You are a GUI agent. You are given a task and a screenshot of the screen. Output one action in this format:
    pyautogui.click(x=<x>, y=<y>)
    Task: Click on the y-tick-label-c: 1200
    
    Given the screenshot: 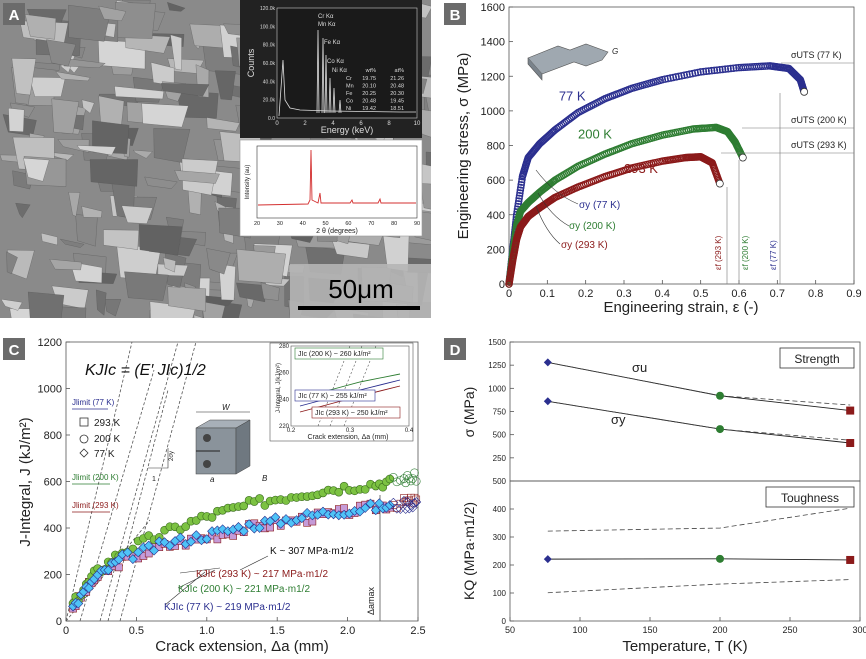 What is the action you would take?
    pyautogui.click(x=50, y=343)
    